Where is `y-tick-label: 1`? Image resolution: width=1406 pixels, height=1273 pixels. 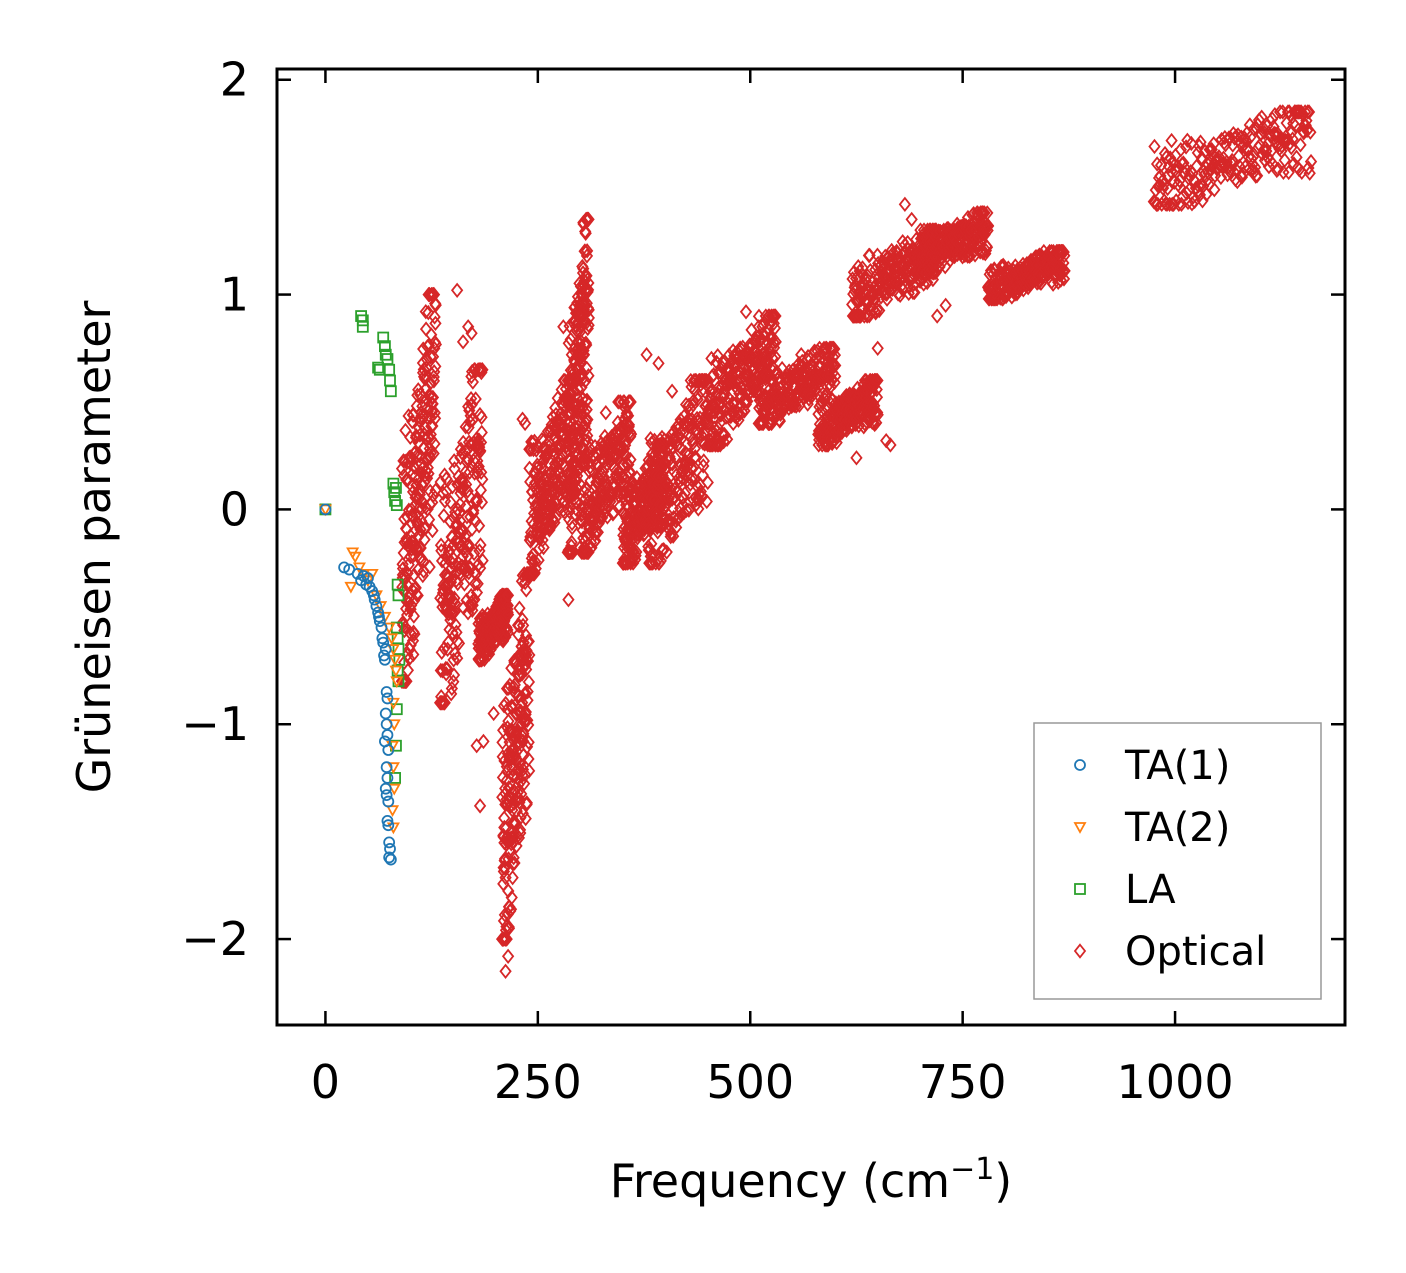
y-tick-label: 1 is located at coordinates (234, 295).